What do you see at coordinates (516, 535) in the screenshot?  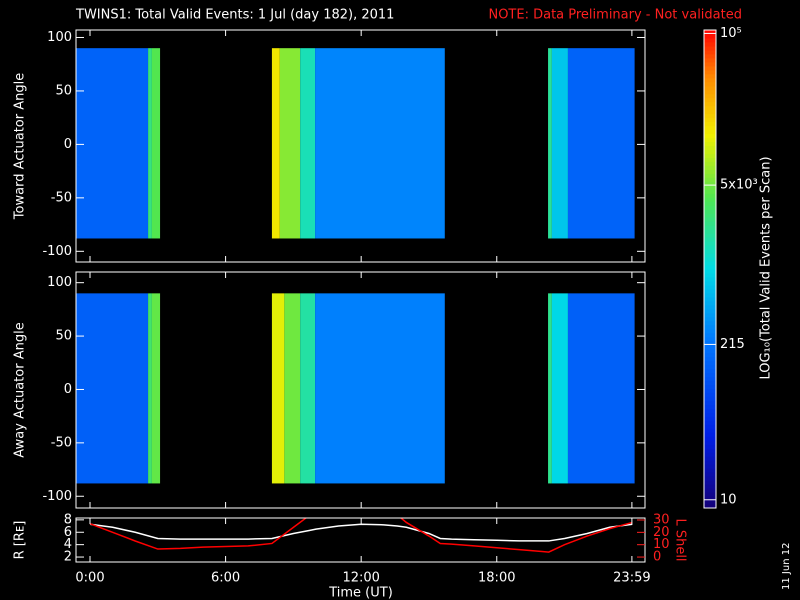 I see `line-series` at bounding box center [516, 535].